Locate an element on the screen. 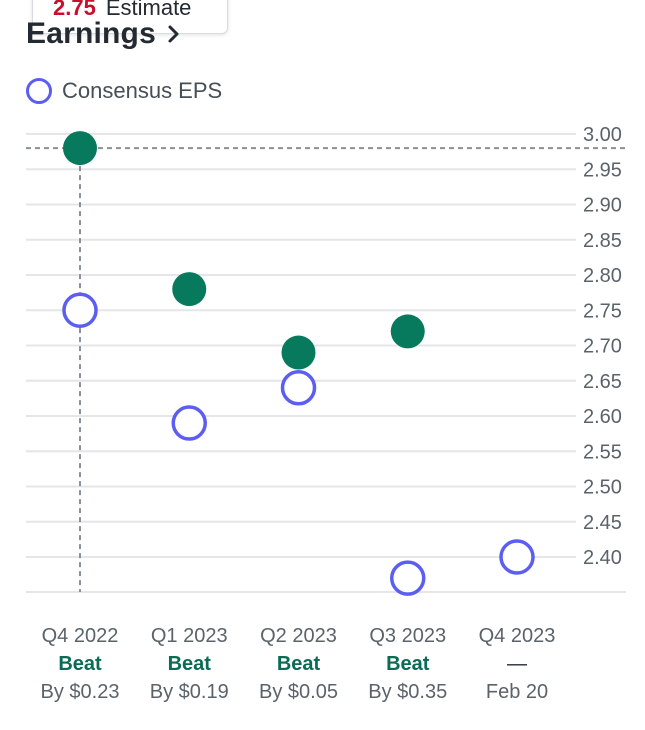 The image size is (645, 730). quarter-detail: By $0.05 is located at coordinates (298, 692).